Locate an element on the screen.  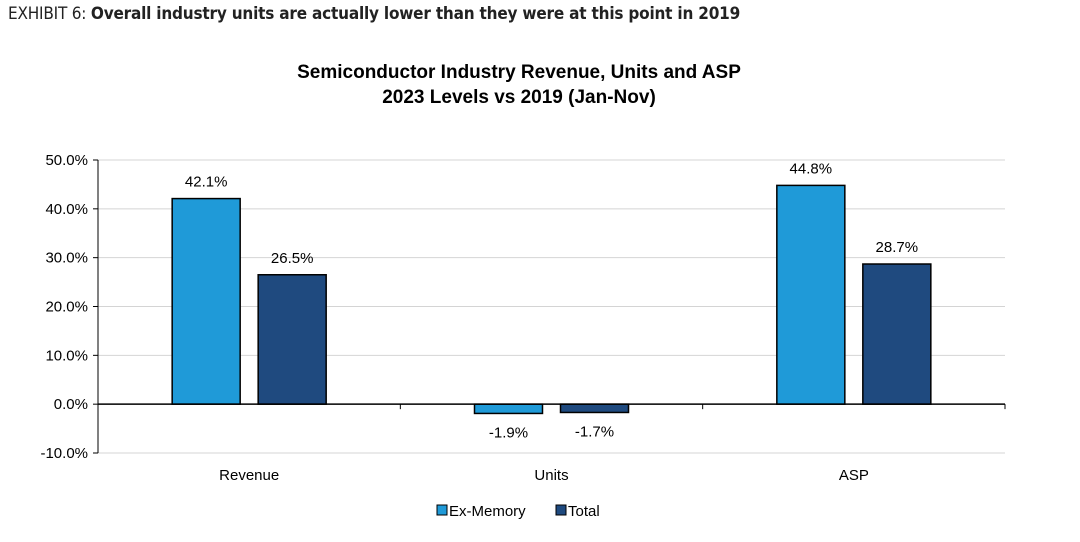
x-tick-label: ASP is located at coordinates (854, 475).